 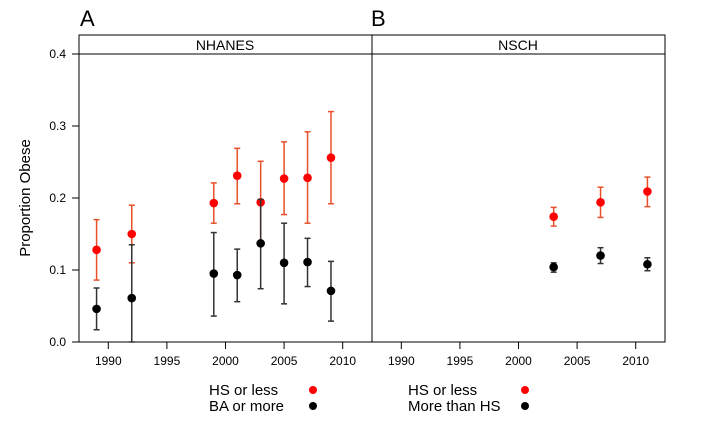 I want to click on y-tick-label: 0.0, so click(x=57, y=342).